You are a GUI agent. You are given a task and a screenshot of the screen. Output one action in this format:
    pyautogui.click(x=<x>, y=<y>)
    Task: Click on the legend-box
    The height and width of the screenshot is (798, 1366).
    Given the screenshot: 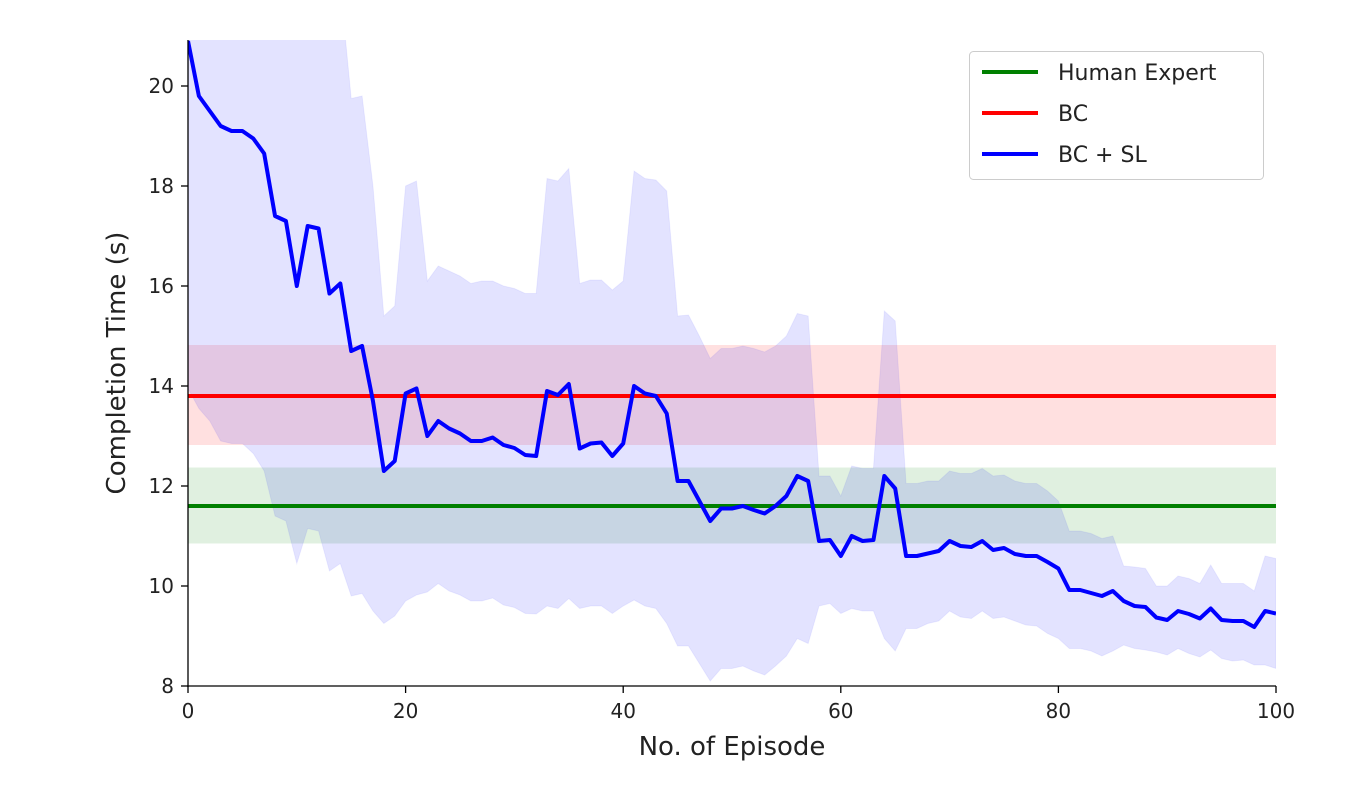 What is the action you would take?
    pyautogui.click(x=1116, y=115)
    